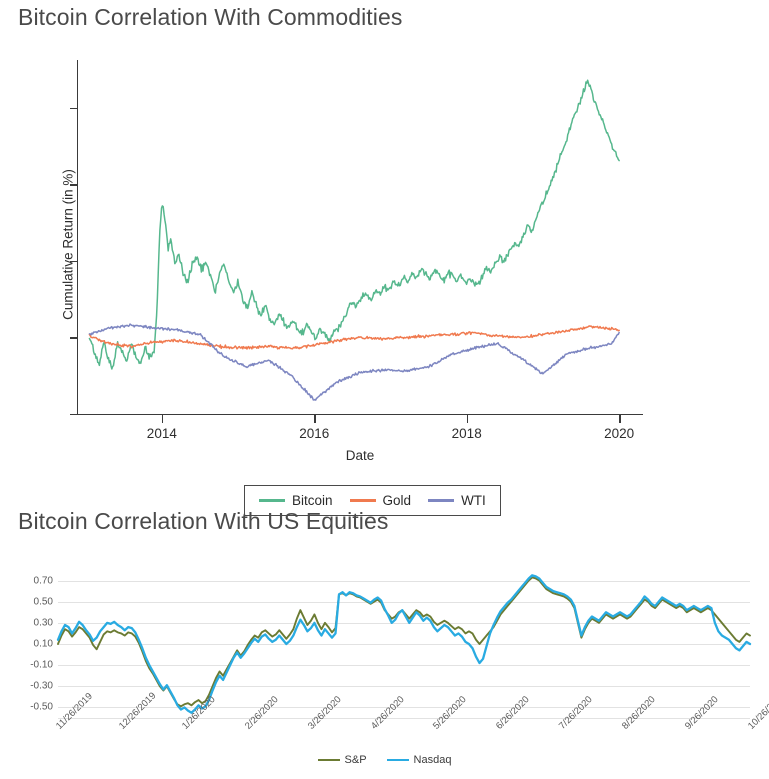 The image size is (769, 779). I want to click on chart1-y-axis-line, so click(78, 237).